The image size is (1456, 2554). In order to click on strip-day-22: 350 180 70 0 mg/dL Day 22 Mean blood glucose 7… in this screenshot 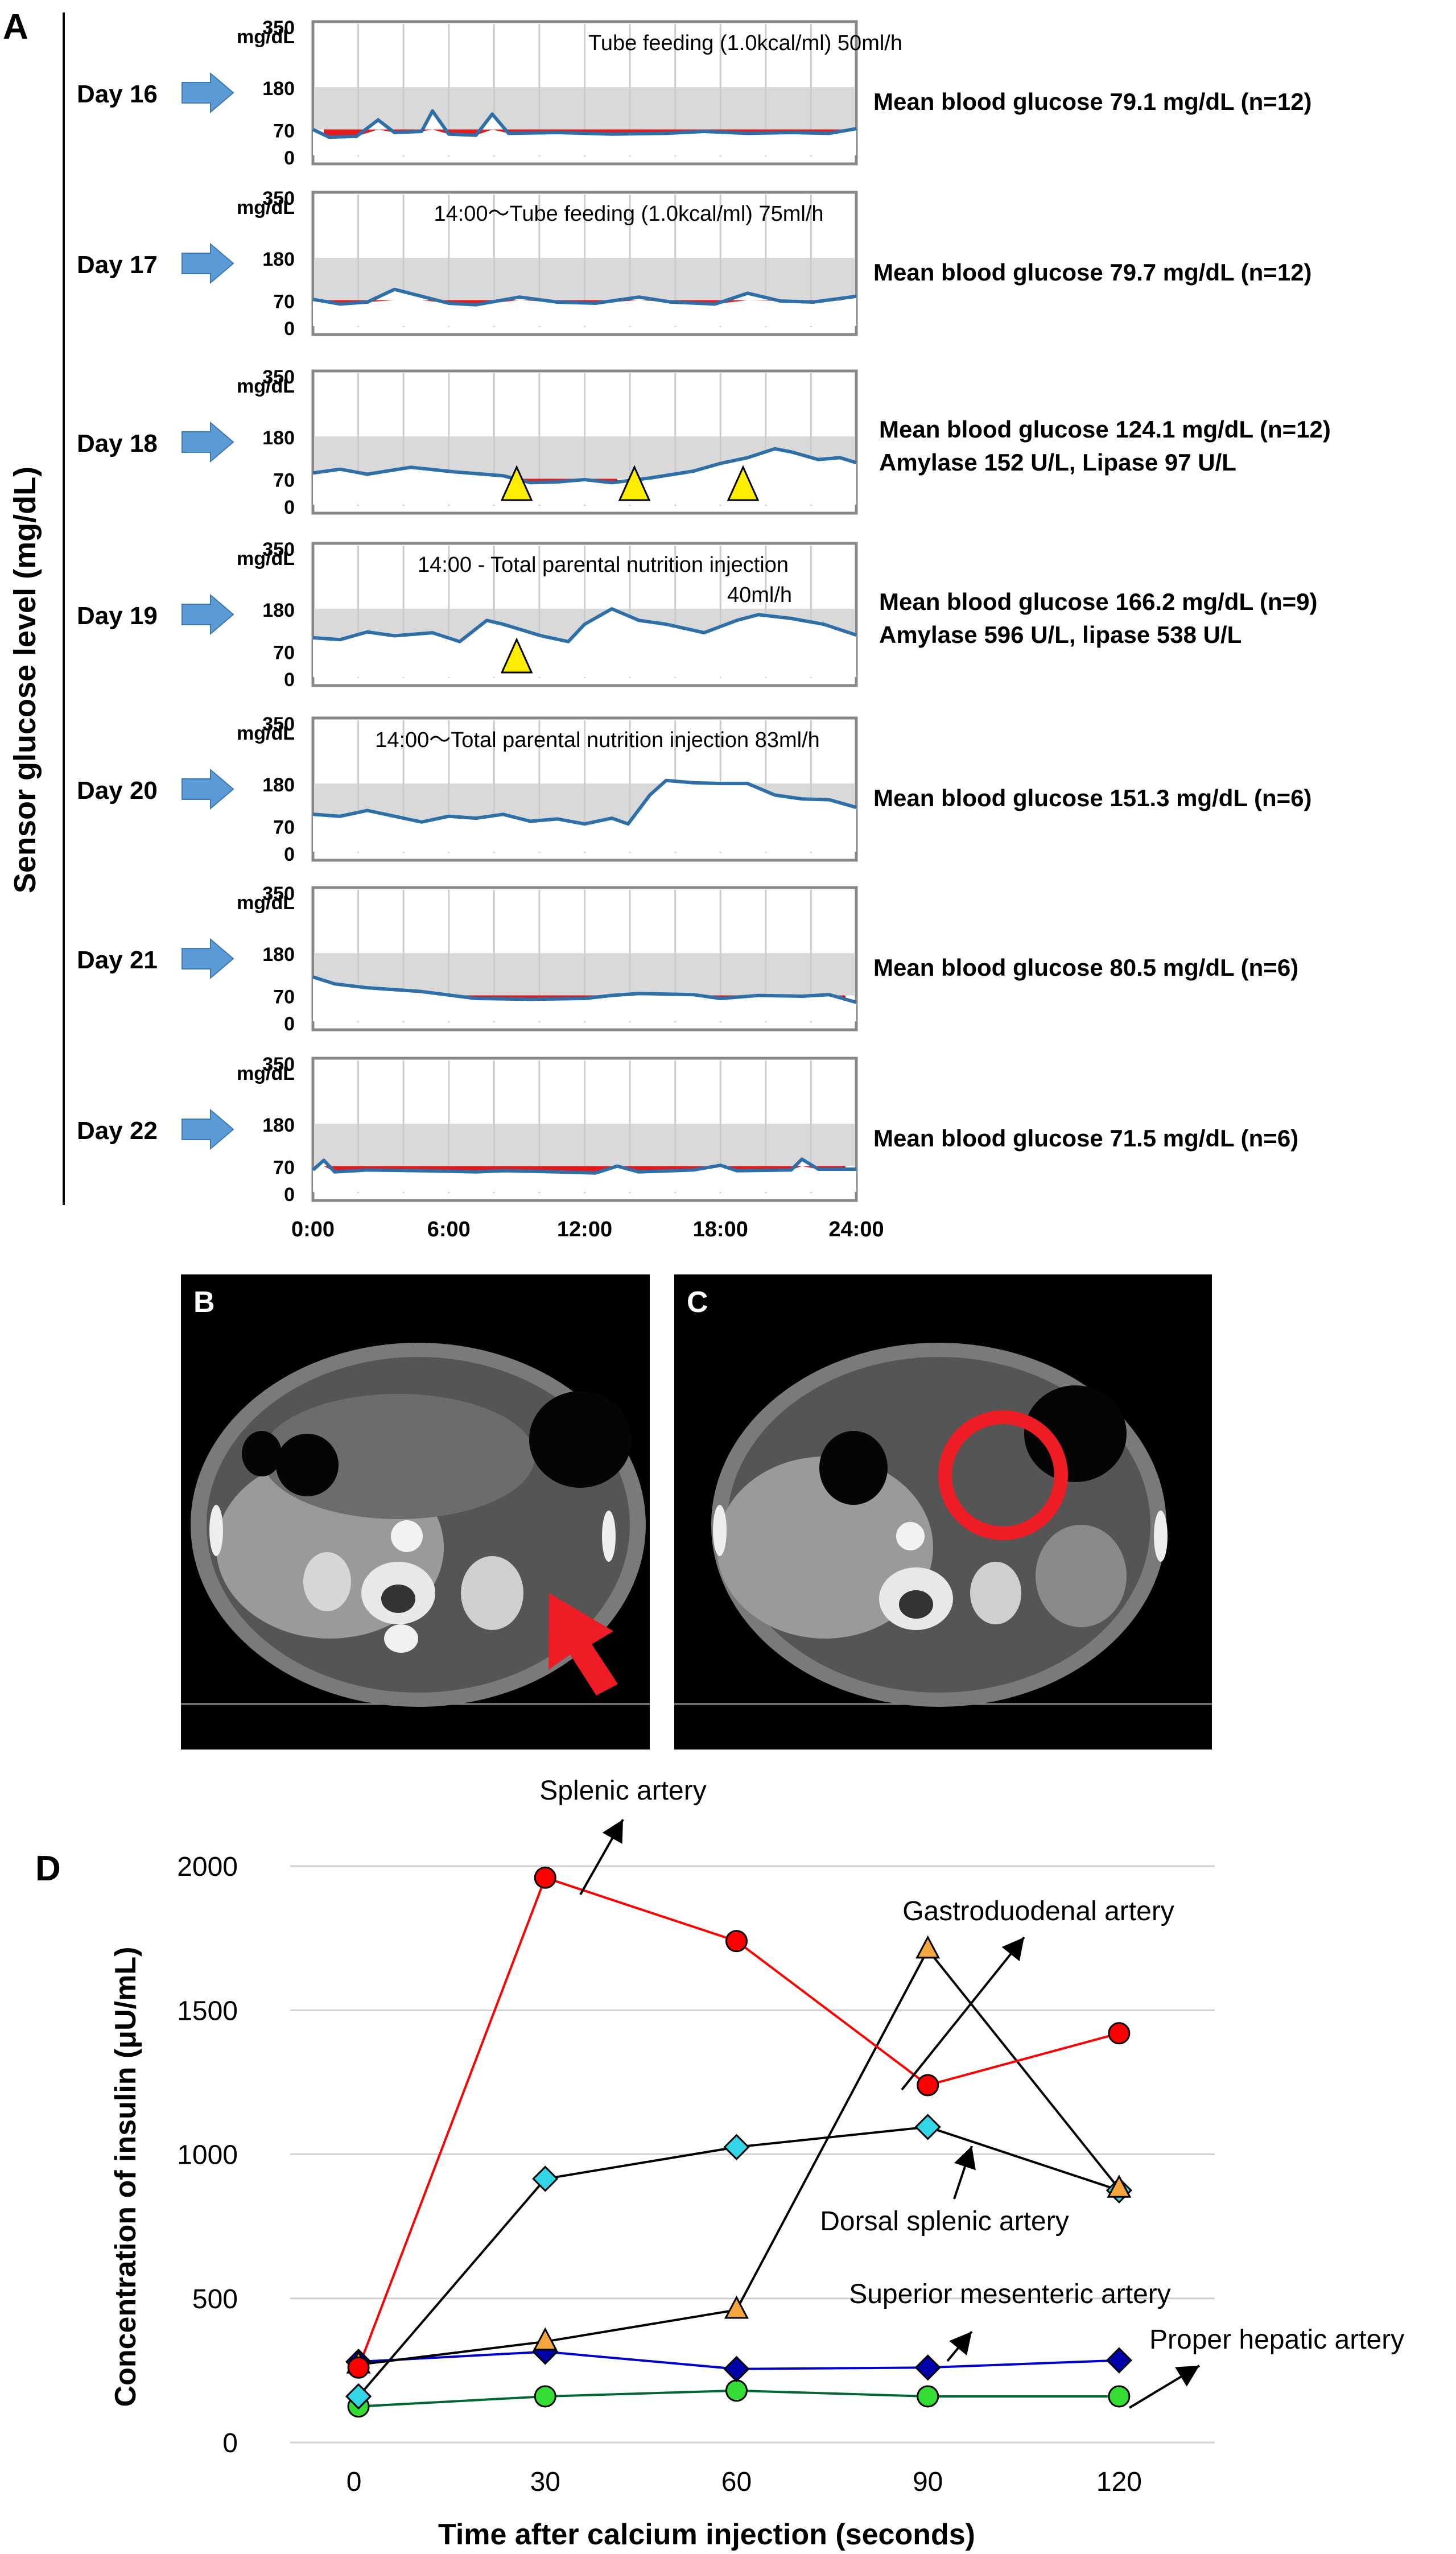, I will do `click(687, 1130)`.